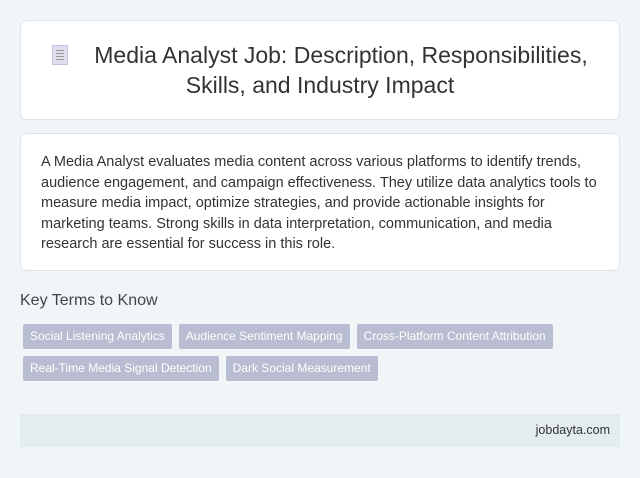  Describe the element at coordinates (264, 336) in the screenshot. I see `key-term-tag: Audience Sentiment Mapping` at that location.